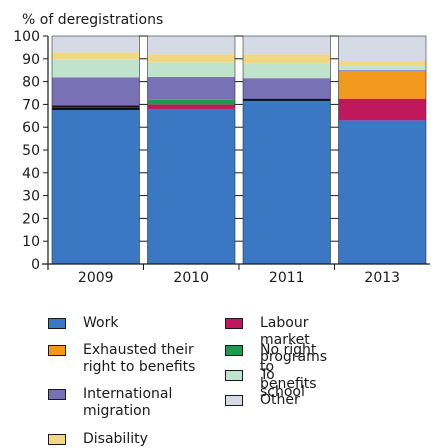  Describe the element at coordinates (234, 400) in the screenshot. I see `legend-swatch-other` at that location.